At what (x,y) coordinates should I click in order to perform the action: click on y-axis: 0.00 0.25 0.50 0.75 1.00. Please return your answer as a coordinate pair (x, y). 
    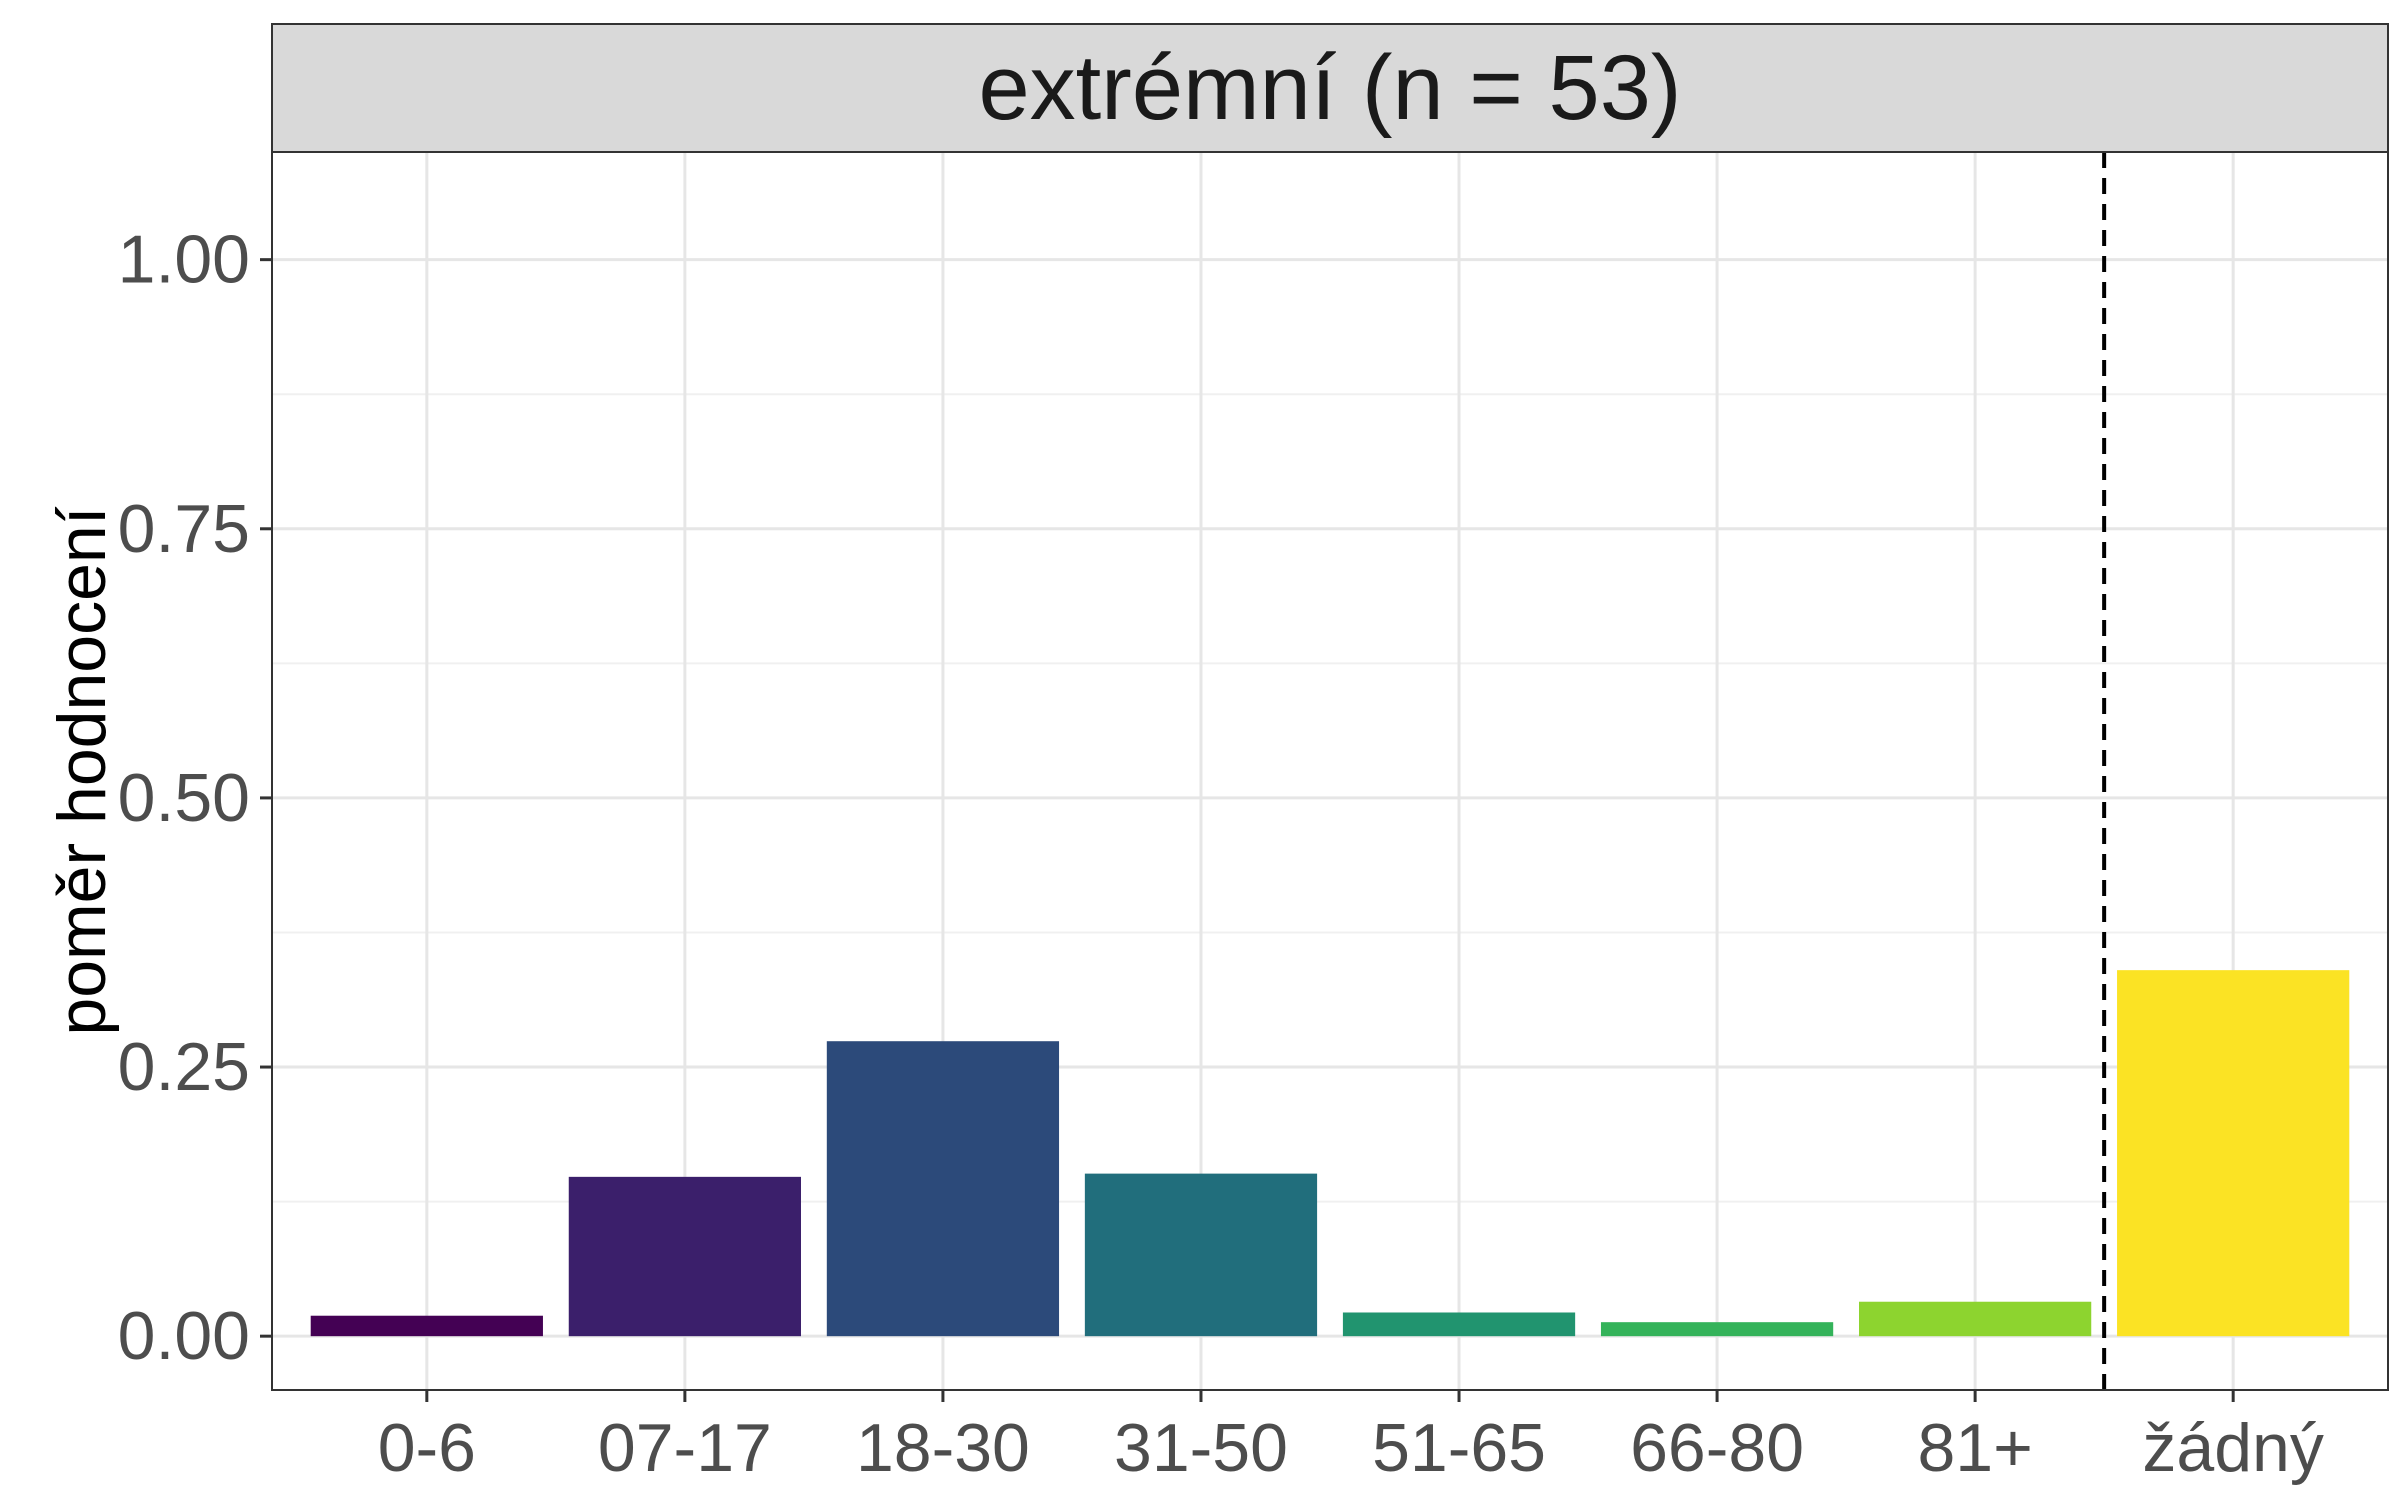
    Looking at the image, I should click on (195, 798).